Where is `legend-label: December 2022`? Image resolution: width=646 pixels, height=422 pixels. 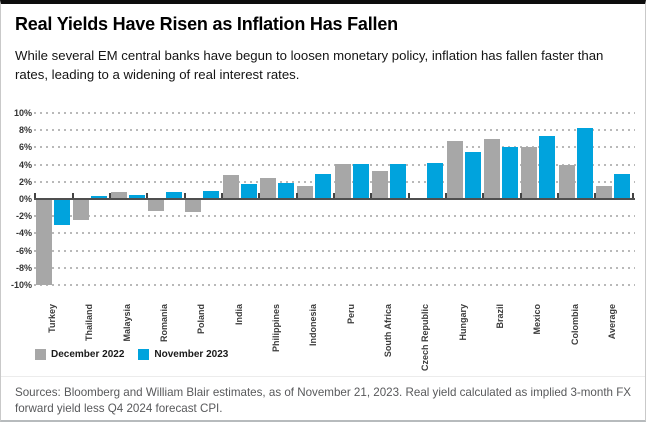 legend-label: December 2022 is located at coordinates (88, 354).